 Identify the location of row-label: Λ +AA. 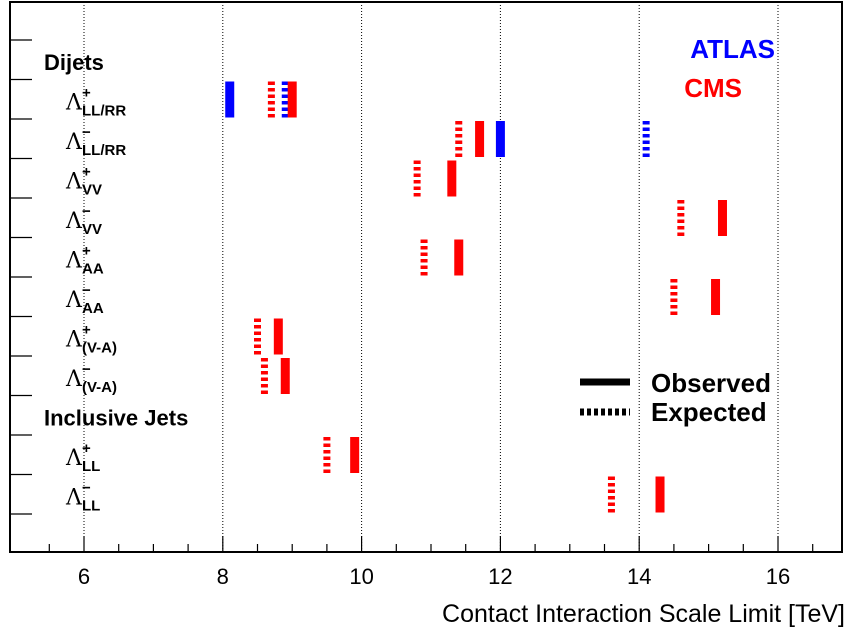
(84, 260).